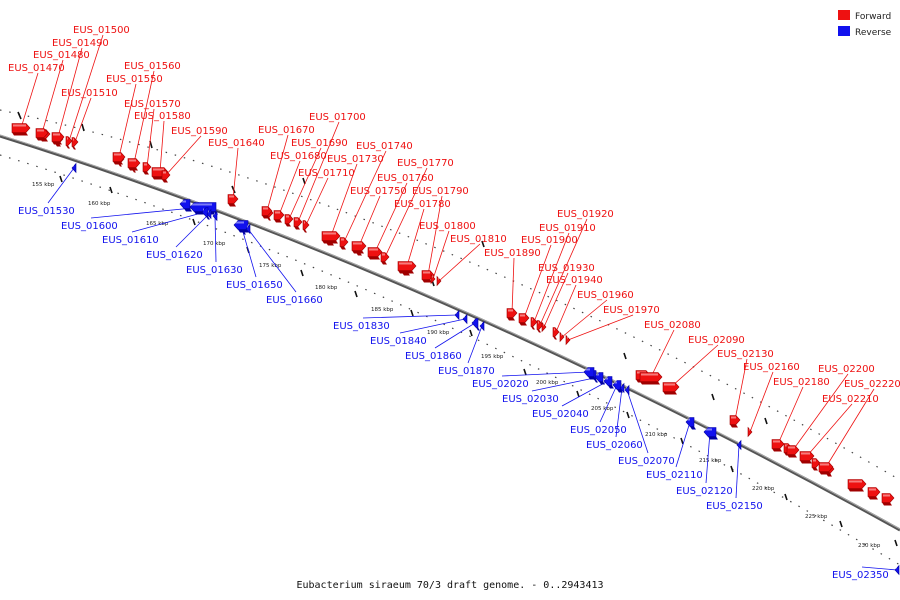 The image size is (900, 600). Describe the element at coordinates (378, 191) in the screenshot. I see `gene-label: EUS_01750` at that location.